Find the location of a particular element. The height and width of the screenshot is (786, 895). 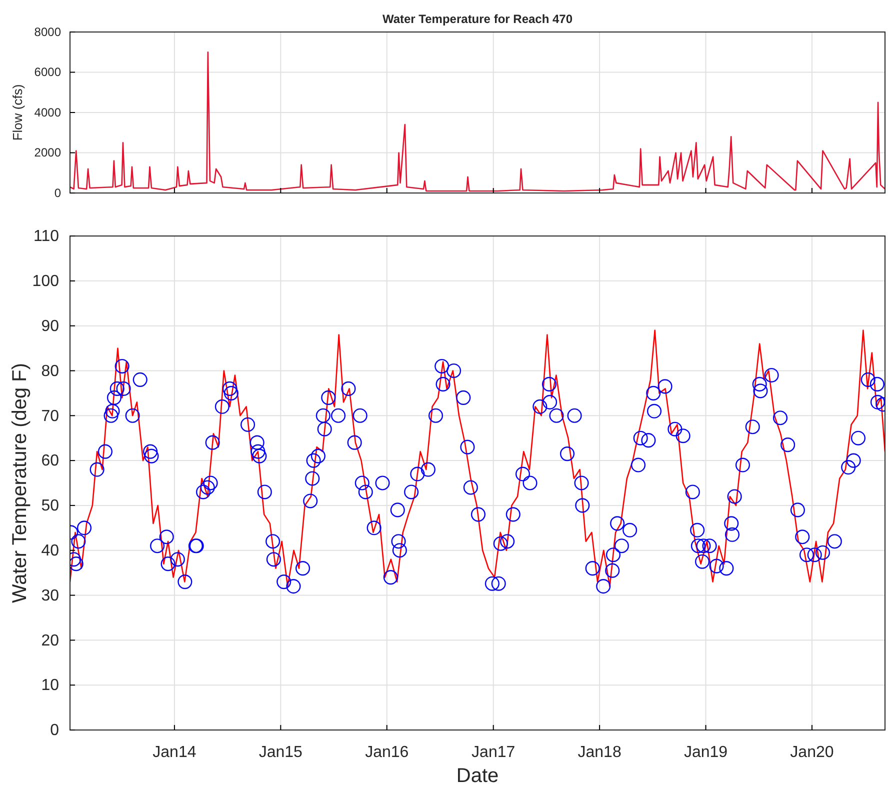

x-tick-label: Jan20 is located at coordinates (812, 752).